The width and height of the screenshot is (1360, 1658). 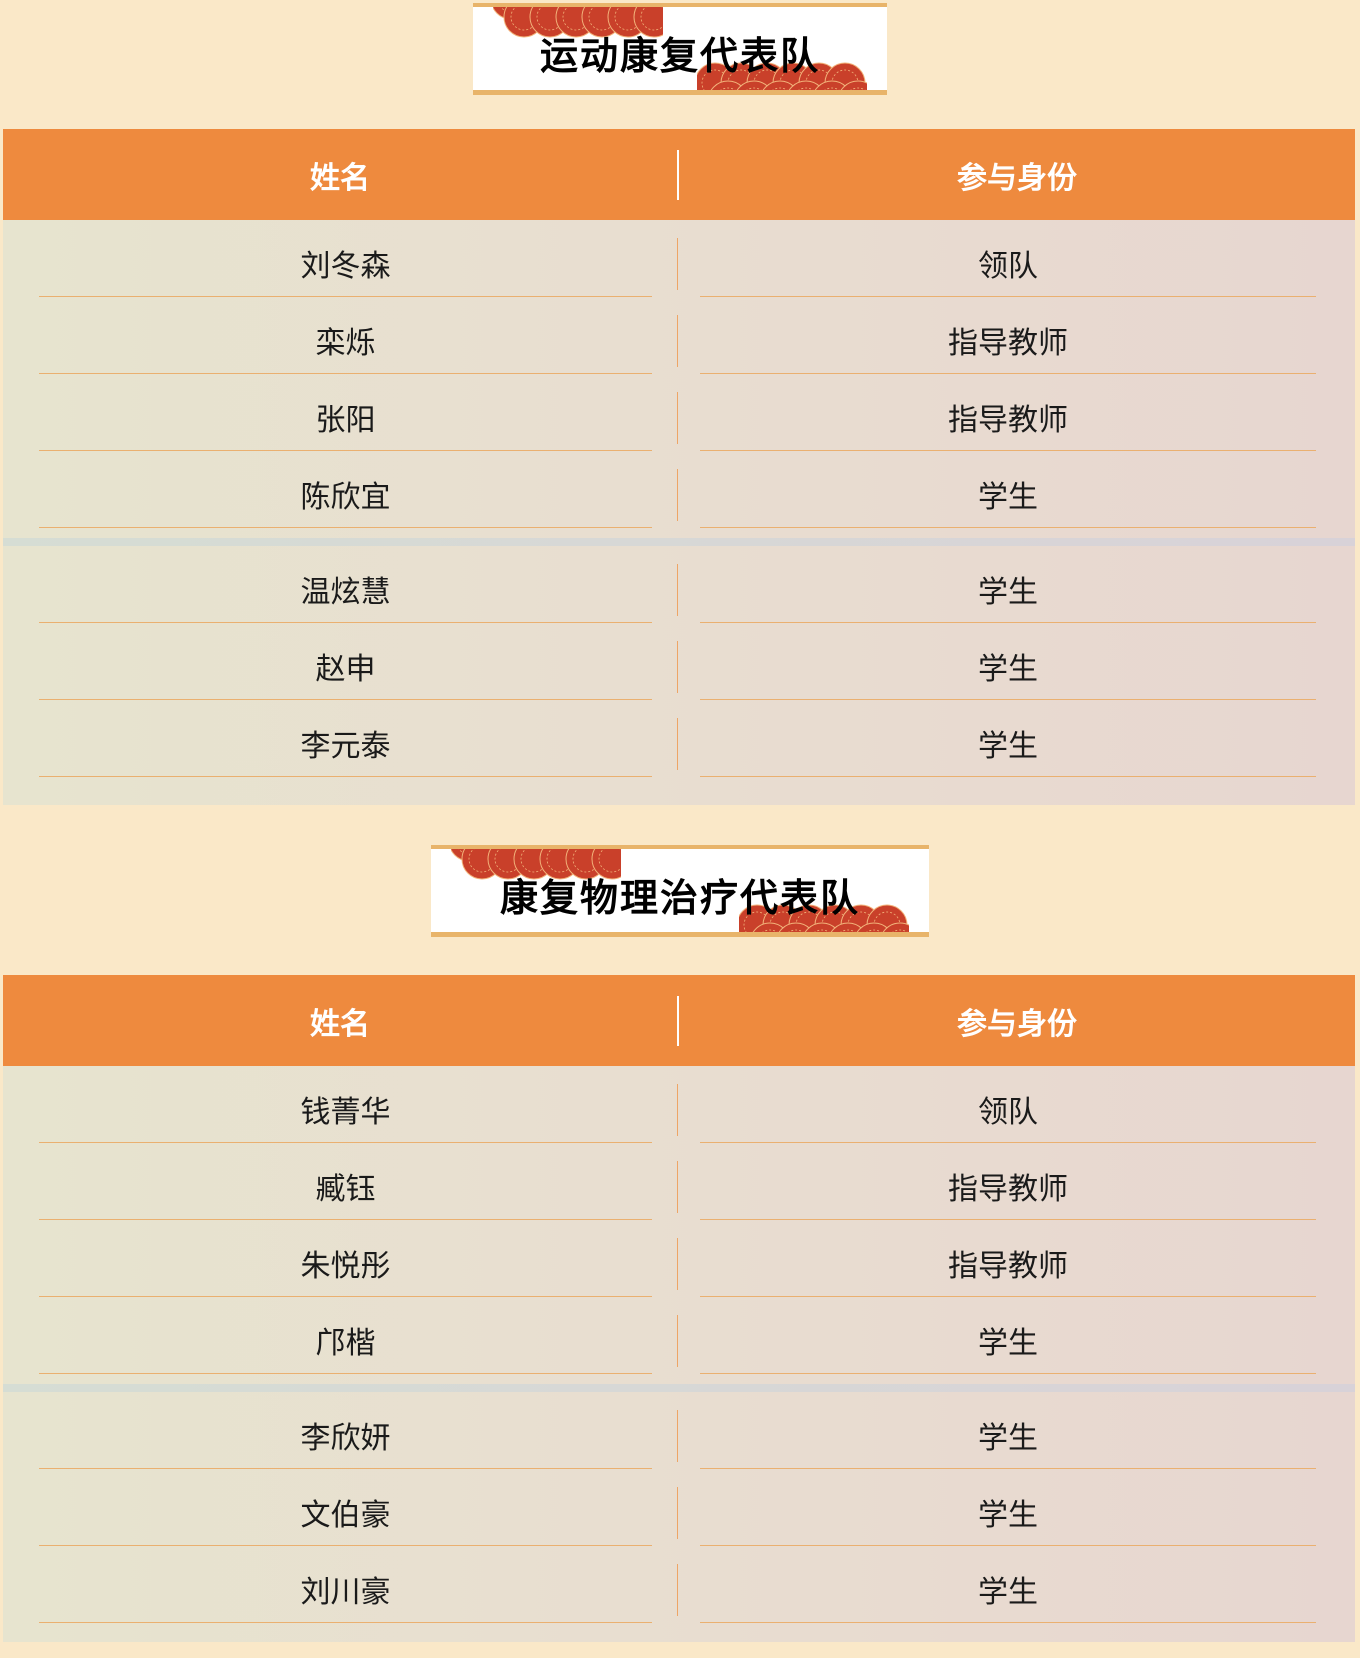 I want to click on table-row: 陈欣宜 学生, so click(x=679, y=499).